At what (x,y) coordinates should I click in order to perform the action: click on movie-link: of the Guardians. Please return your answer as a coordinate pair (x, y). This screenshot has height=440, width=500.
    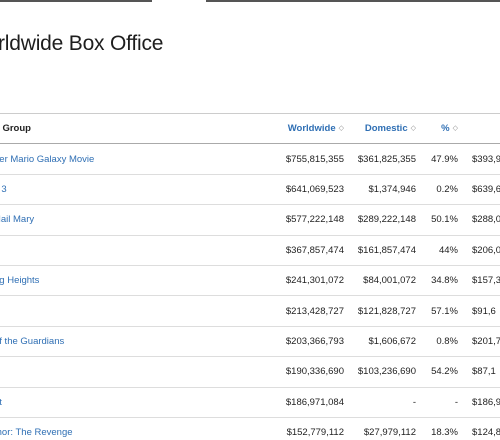
    Looking at the image, I should click on (138, 341).